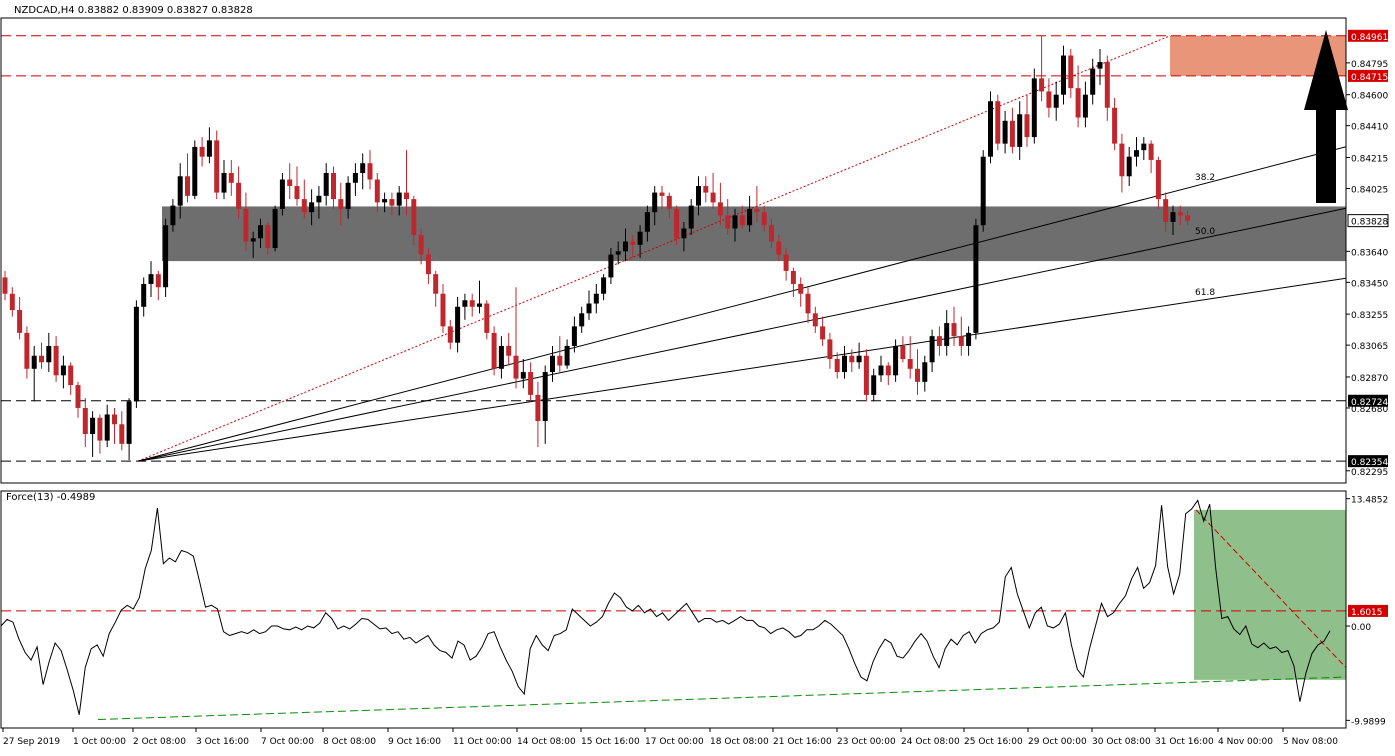  Describe the element at coordinates (159, 742) in the screenshot. I see `time-tick-label: 2 Oct 08:00` at that location.